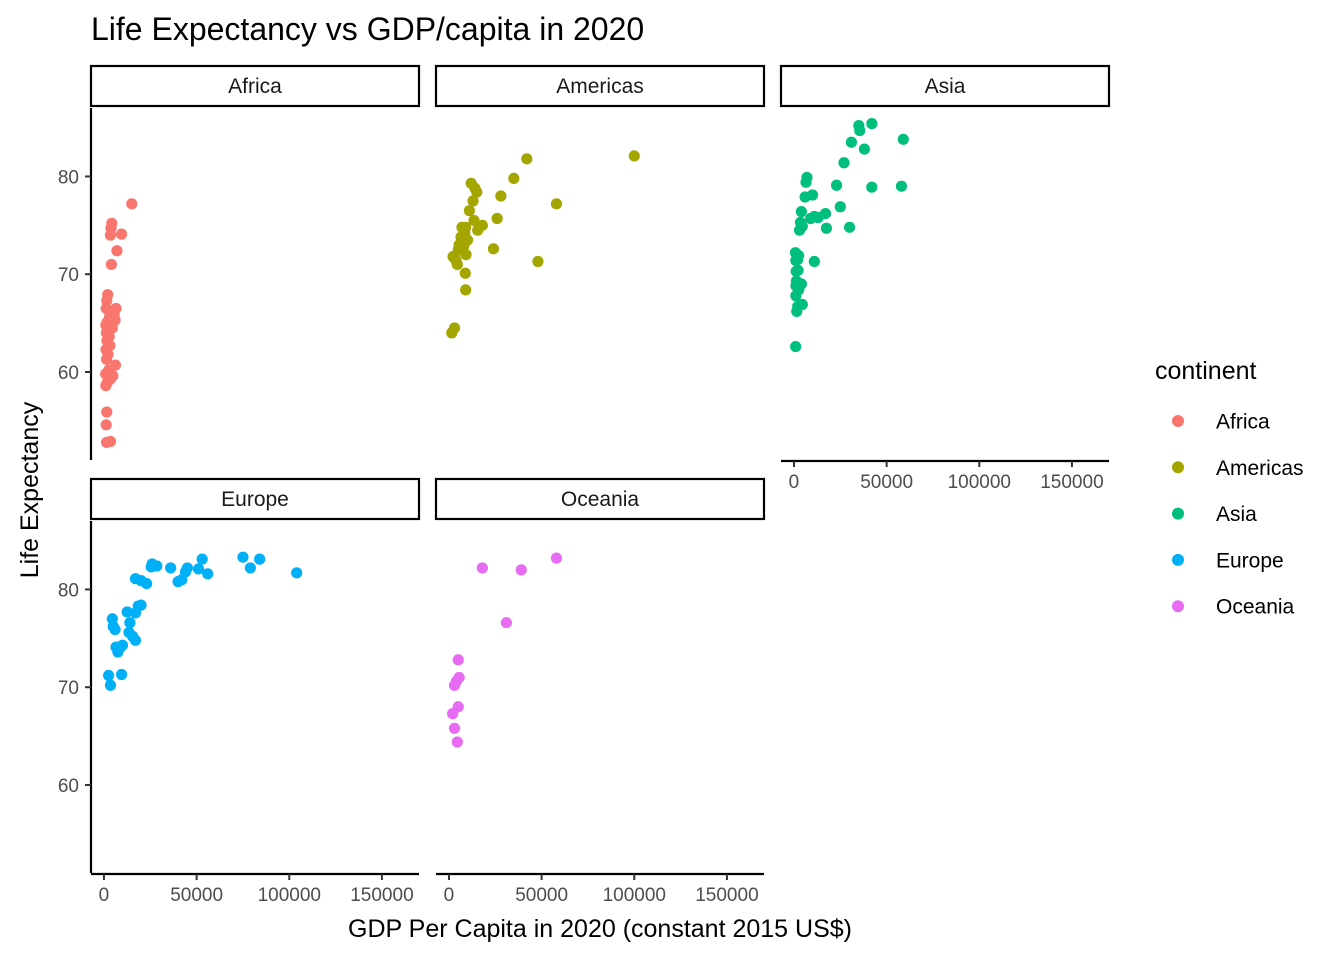 This screenshot has height=960, width=1344. I want to click on legend-label-europe: Europe, so click(1250, 560).